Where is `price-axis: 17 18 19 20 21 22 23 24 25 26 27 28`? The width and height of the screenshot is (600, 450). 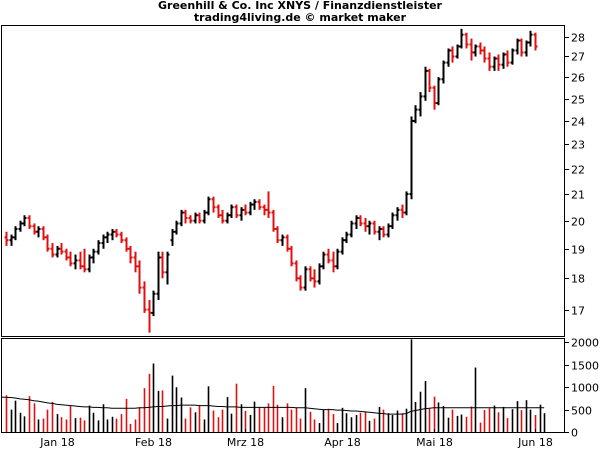 price-axis: 17 18 19 20 21 22 23 24 25 26 27 28 is located at coordinates (575, 175).